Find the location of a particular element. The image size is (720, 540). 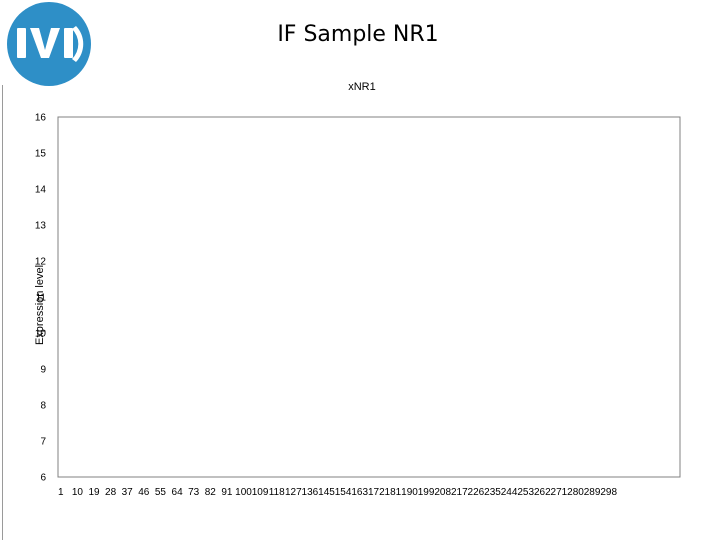

y-tick-label: 10 is located at coordinates (41, 334).